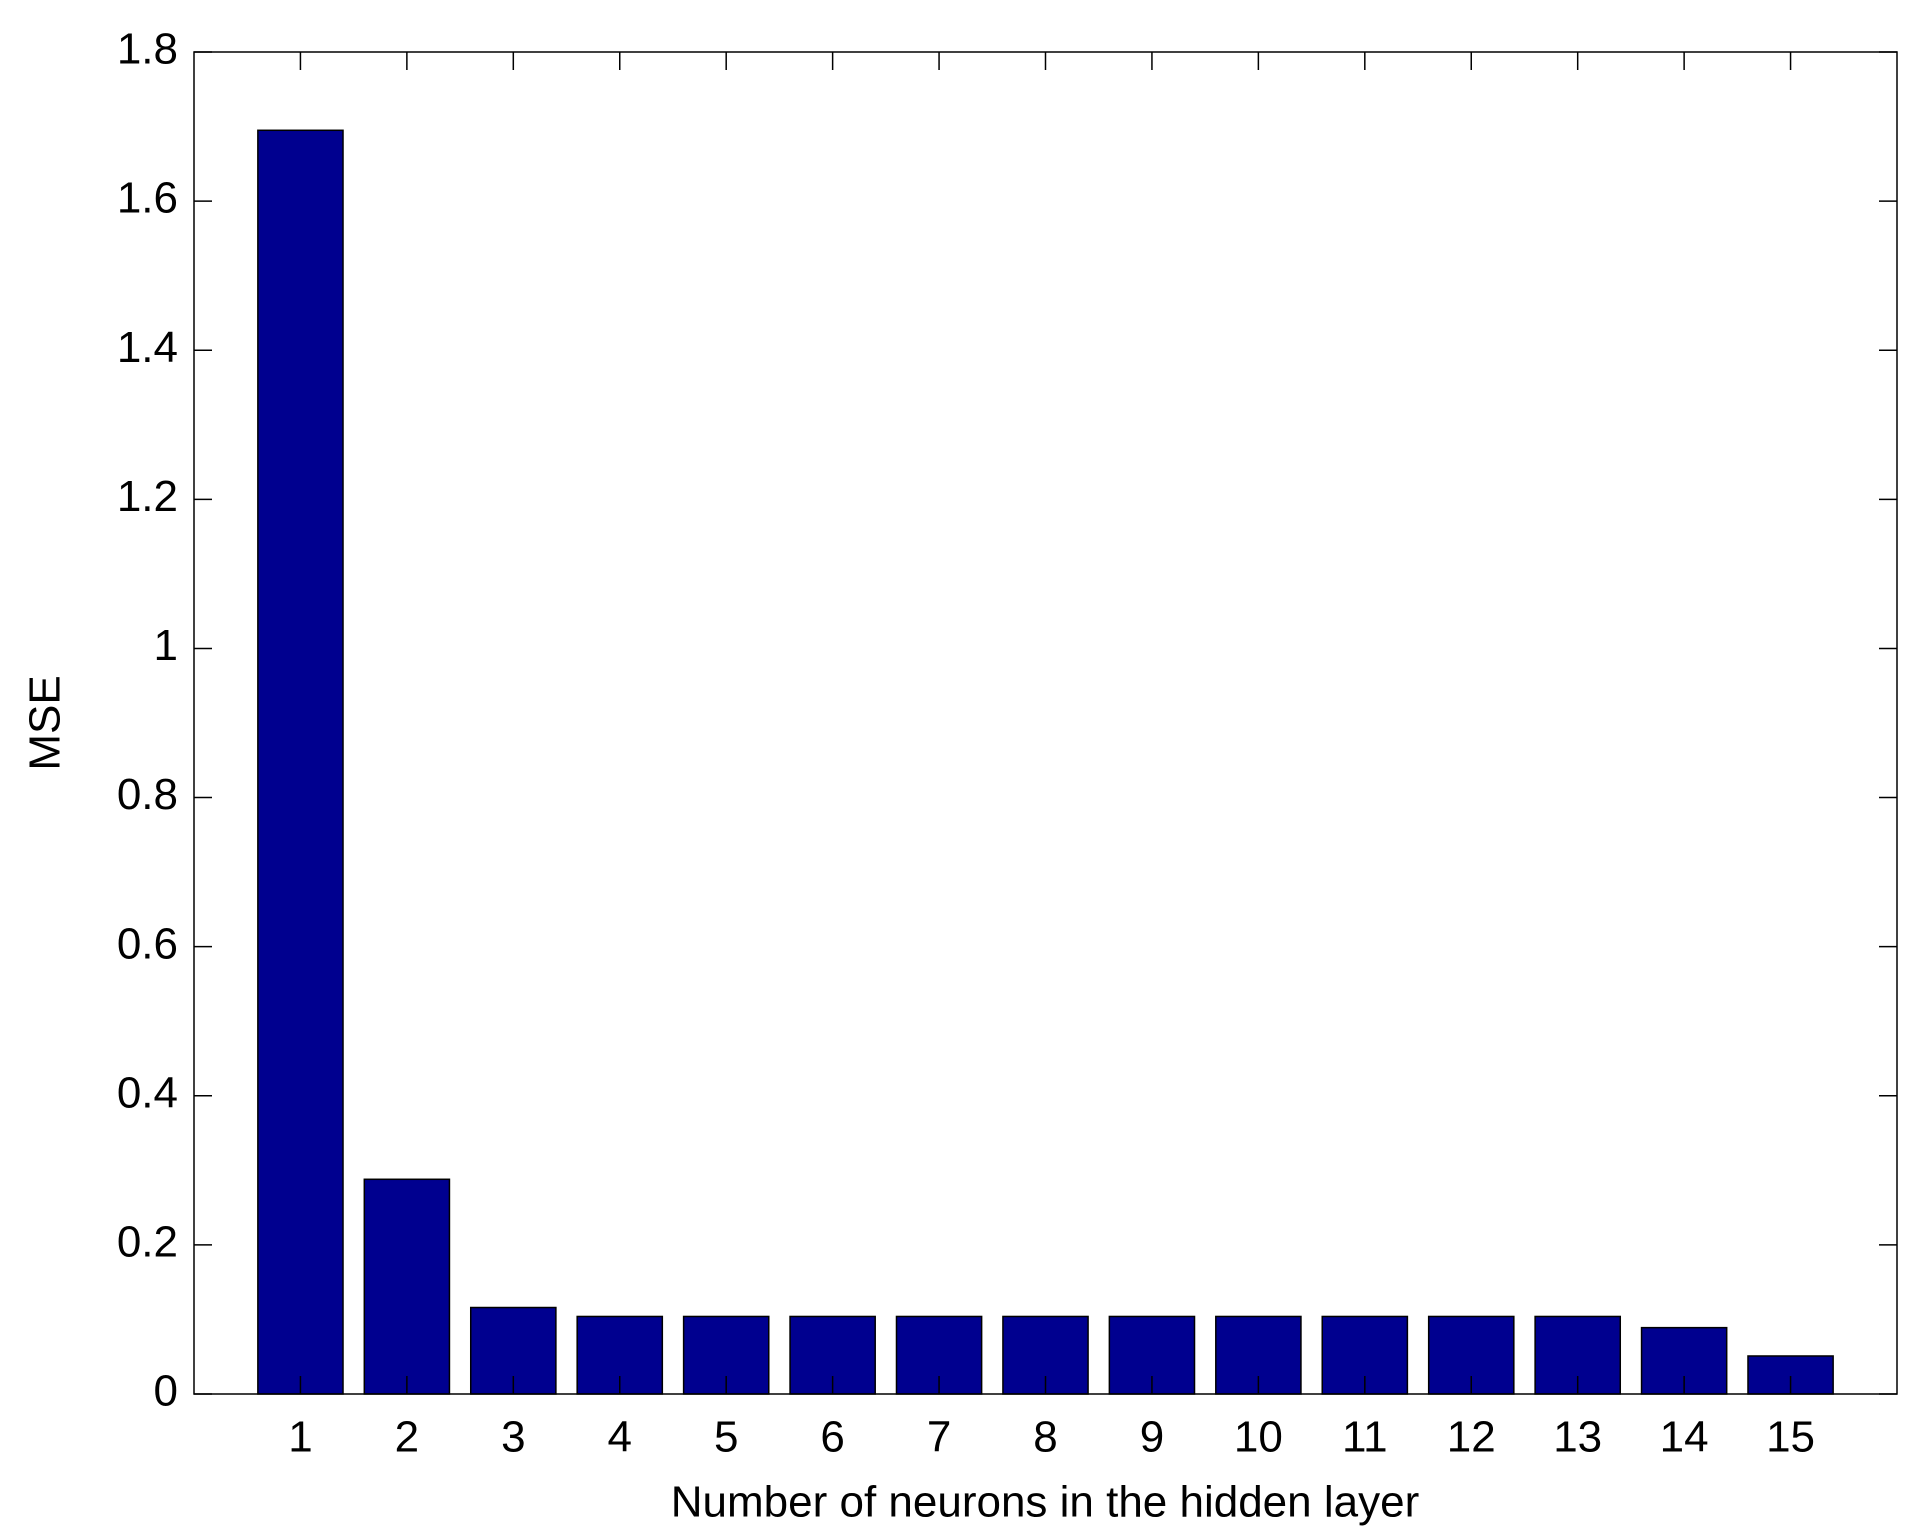  What do you see at coordinates (1790, 1437) in the screenshot?
I see `x-tick-label: 15` at bounding box center [1790, 1437].